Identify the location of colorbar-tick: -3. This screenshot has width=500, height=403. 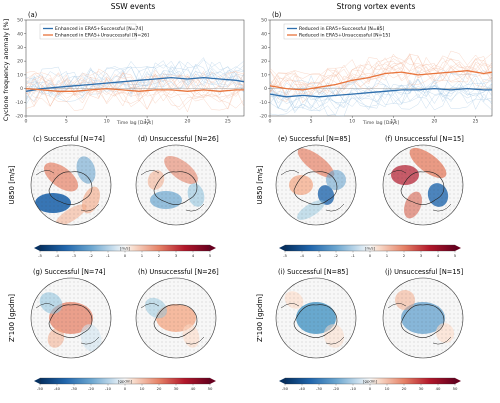
(74, 255).